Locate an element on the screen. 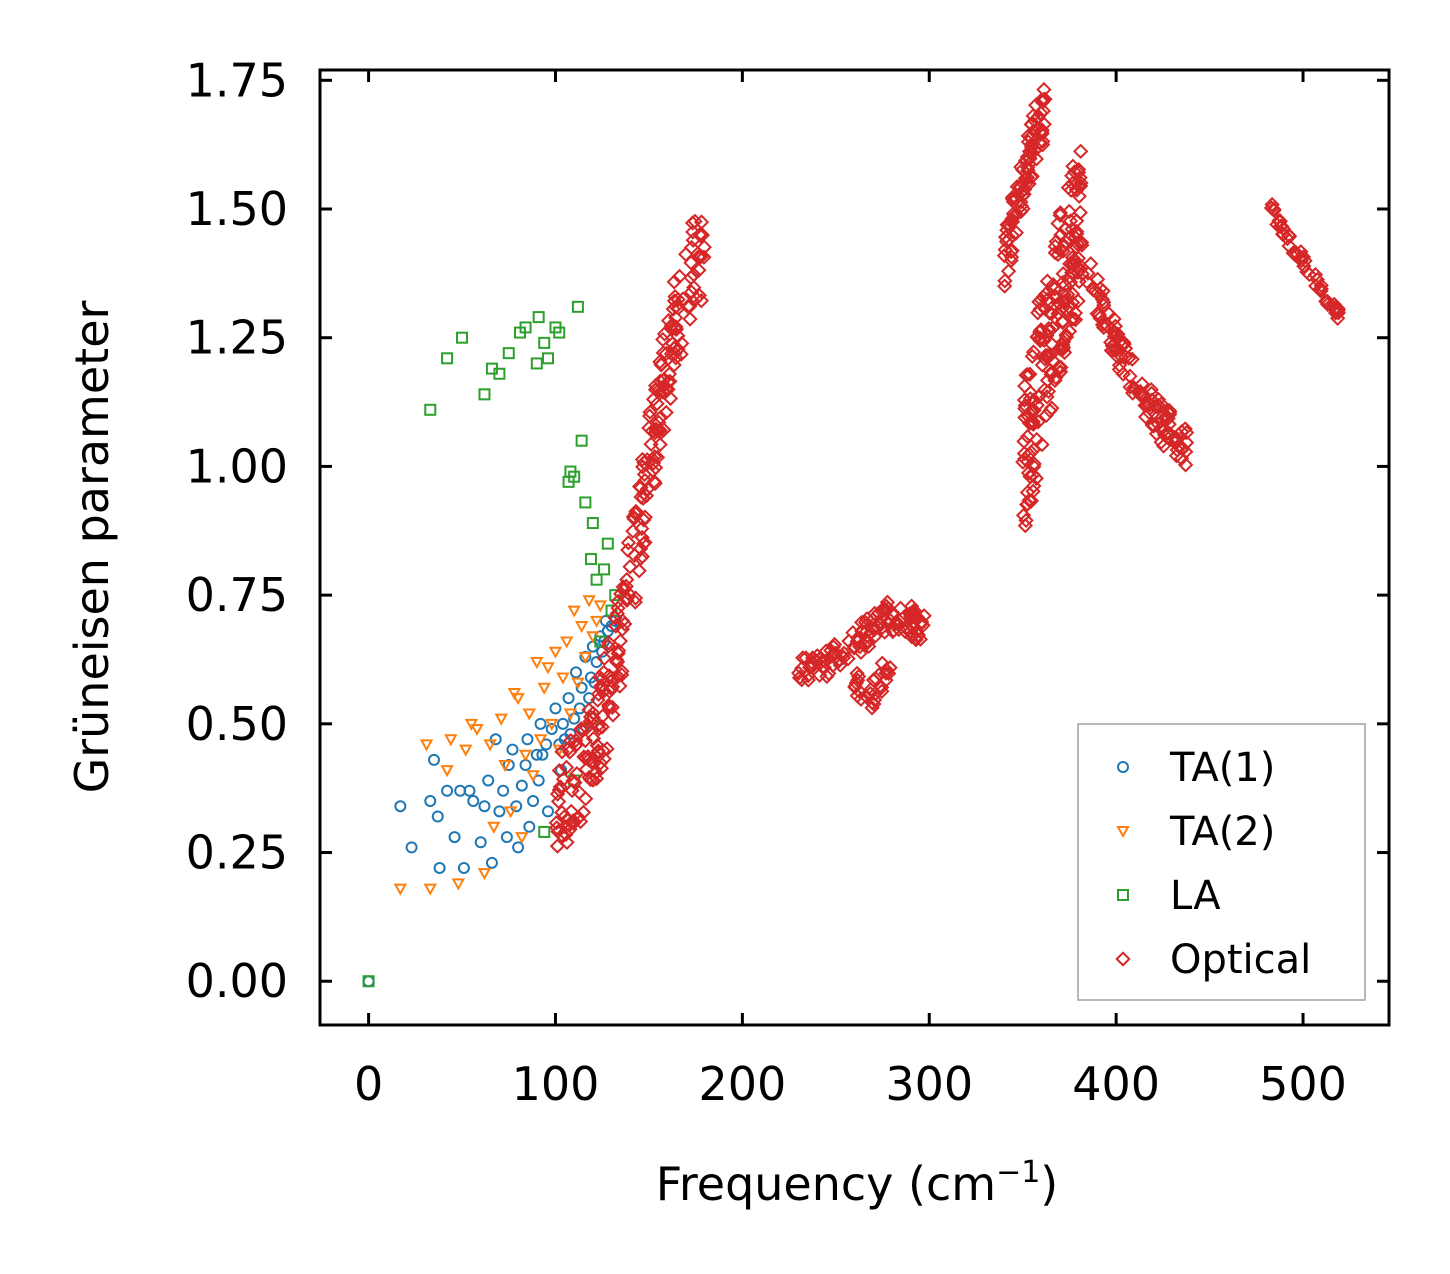 The image size is (1450, 1274). legend-marker is located at coordinates (1123, 767).